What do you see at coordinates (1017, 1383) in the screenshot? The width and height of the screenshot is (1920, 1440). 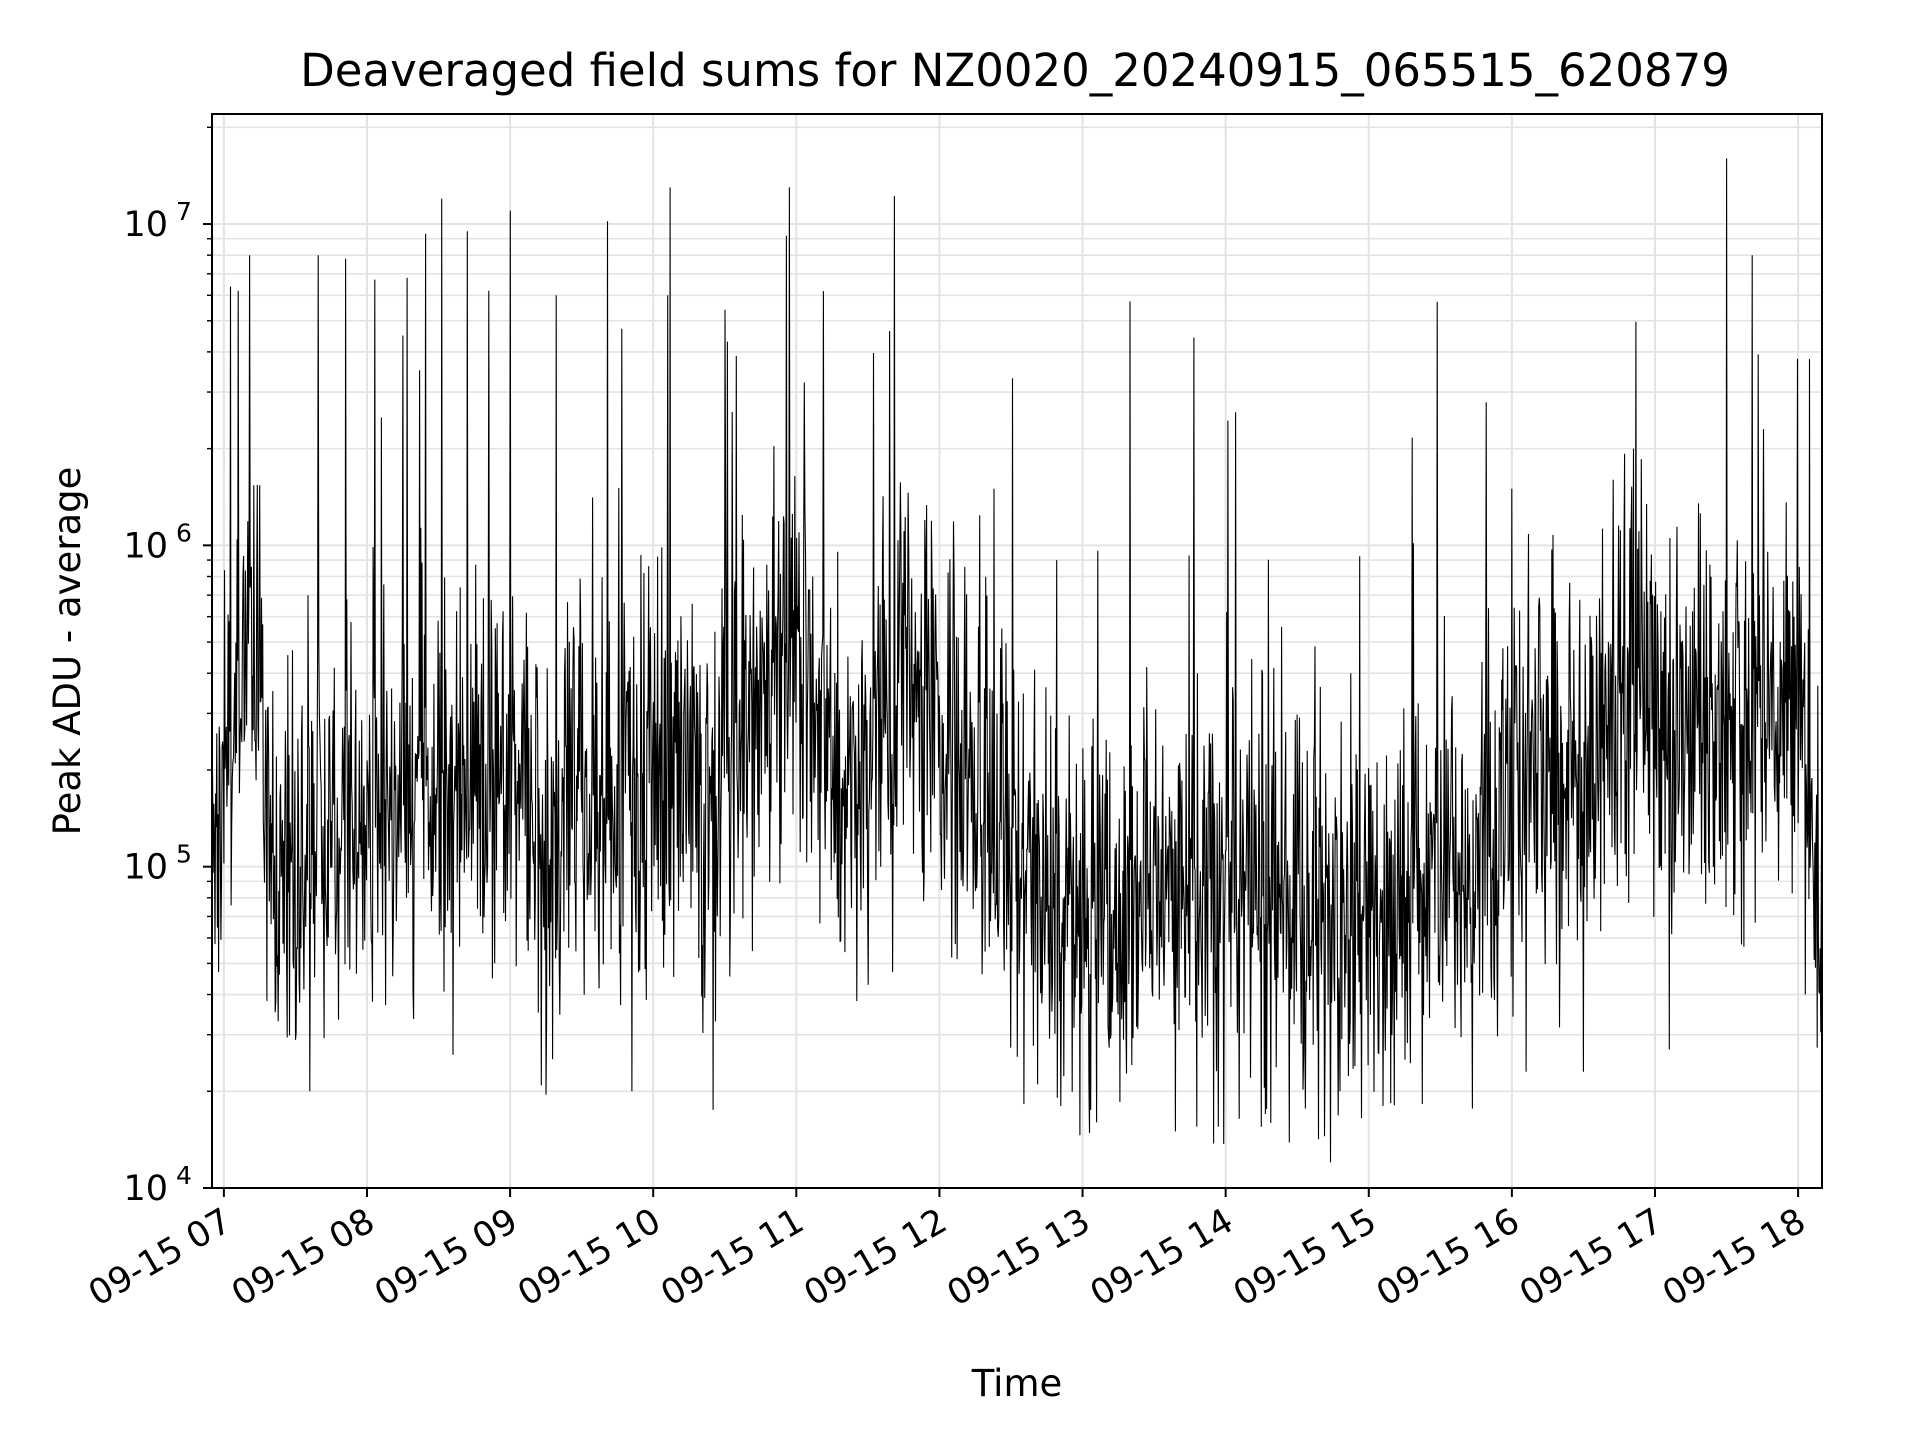 I see `x-axis-label: Time` at bounding box center [1017, 1383].